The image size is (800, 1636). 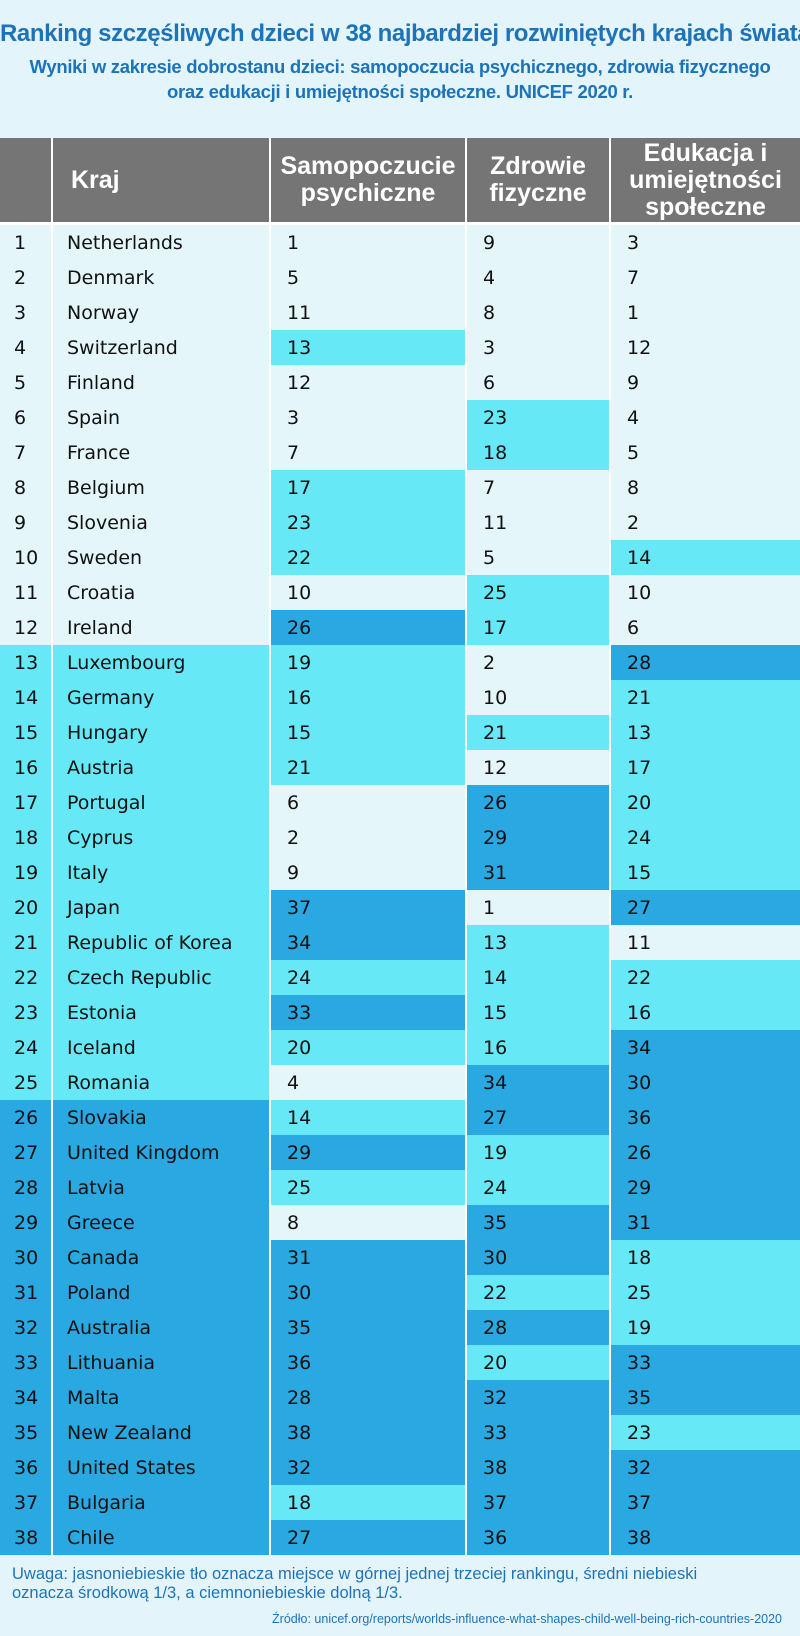 What do you see at coordinates (161, 1397) in the screenshot?
I see `cell-country: Malta` at bounding box center [161, 1397].